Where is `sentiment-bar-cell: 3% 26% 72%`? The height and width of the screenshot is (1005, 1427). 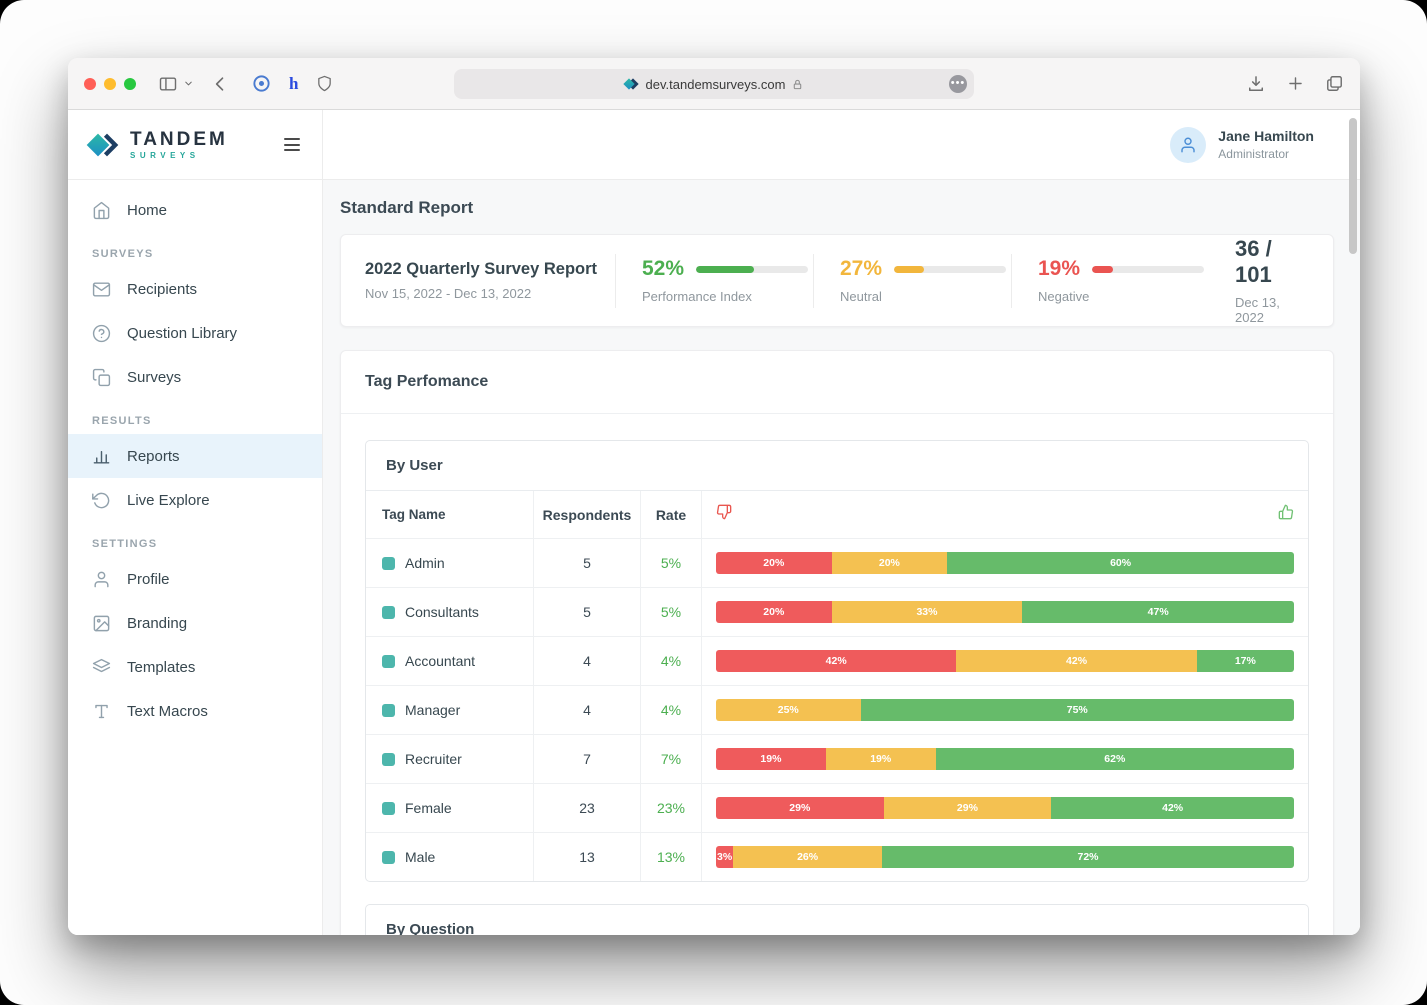 sentiment-bar-cell: 3% 26% 72% is located at coordinates (1005, 857).